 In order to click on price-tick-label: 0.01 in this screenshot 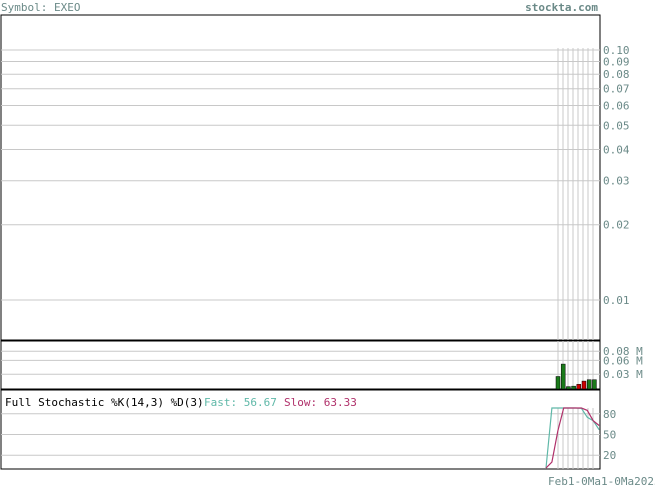, I will do `click(616, 300)`.